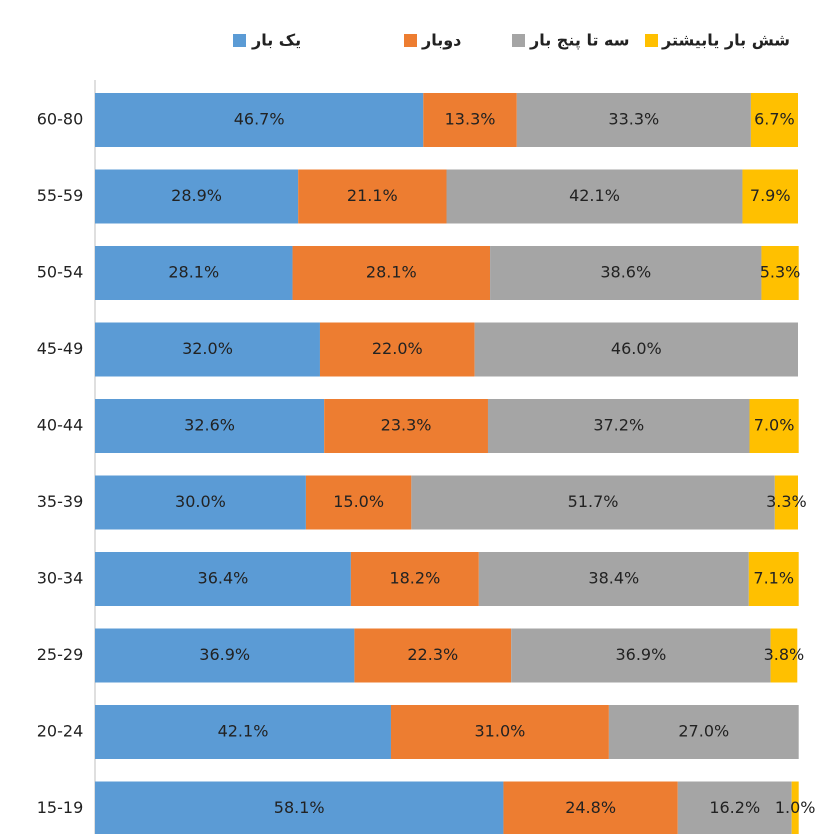  Describe the element at coordinates (60, 272) in the screenshot. I see `y-tick-label: 50-54` at that location.